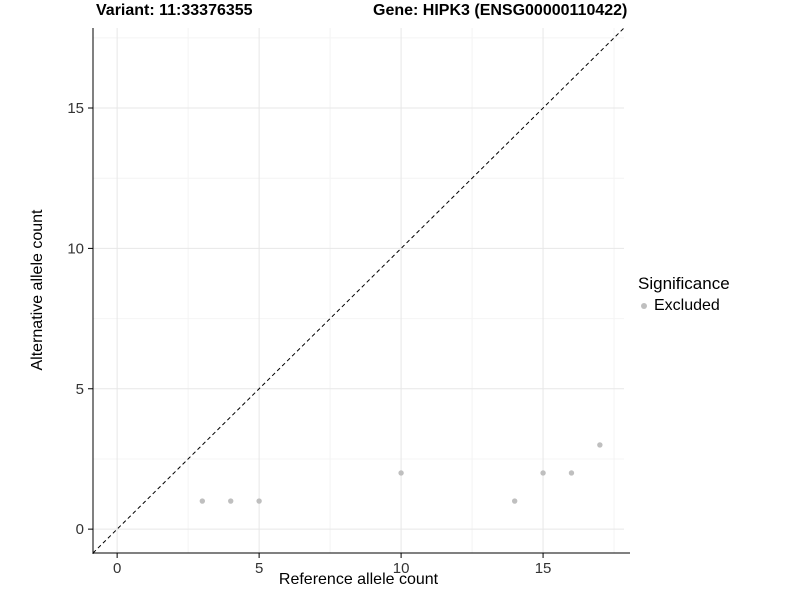  Describe the element at coordinates (75, 108) in the screenshot. I see `y-tick-label: 15` at that location.